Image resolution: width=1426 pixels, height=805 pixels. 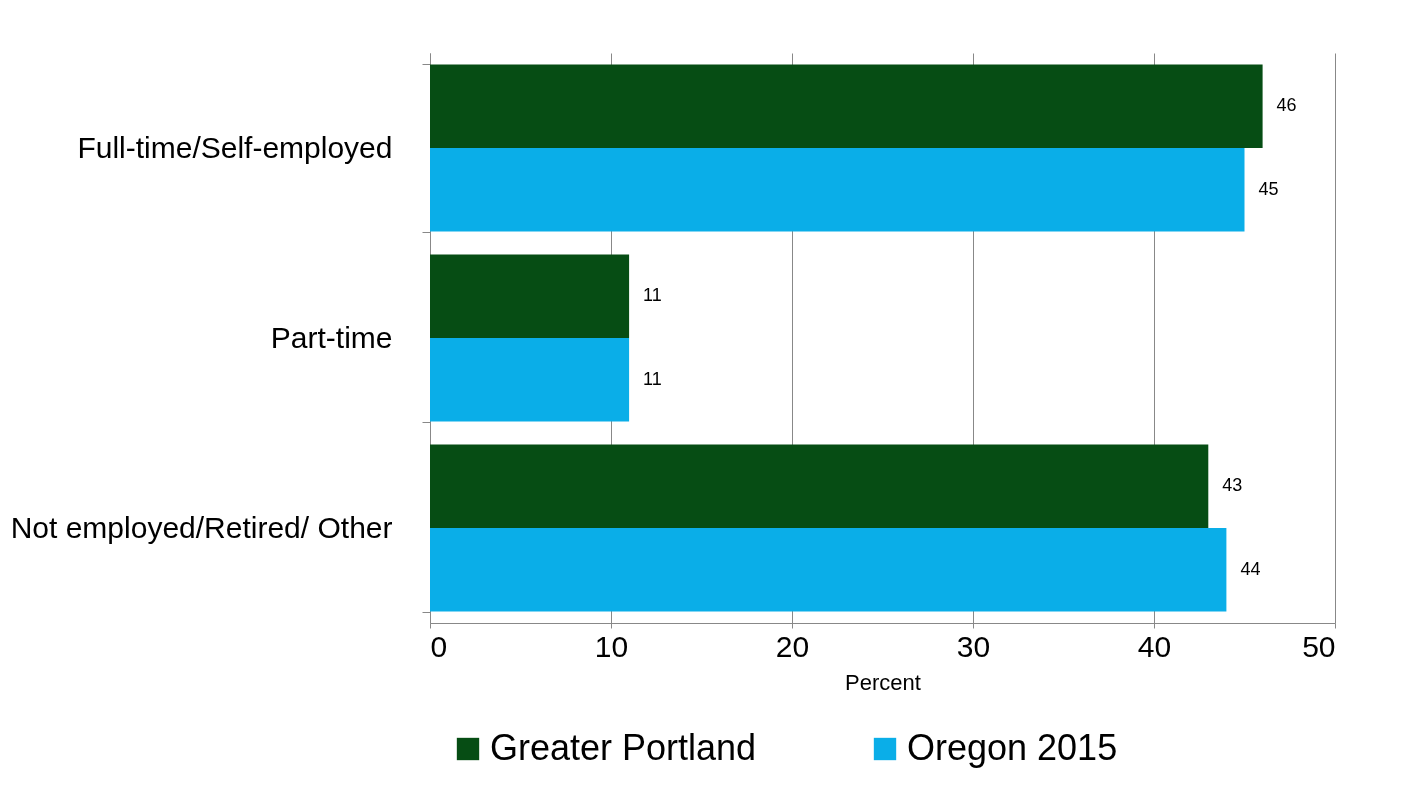 I want to click on x-tick-label: 30, so click(x=973, y=646).